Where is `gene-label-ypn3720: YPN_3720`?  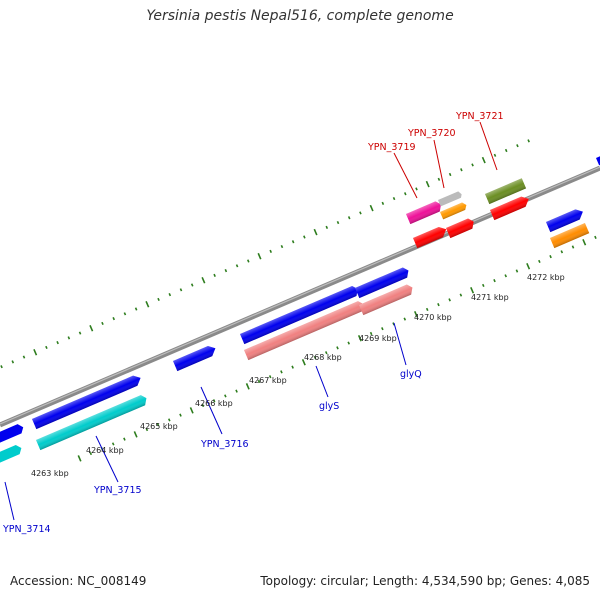 gene-label-ypn3720: YPN_3720 is located at coordinates (431, 133).